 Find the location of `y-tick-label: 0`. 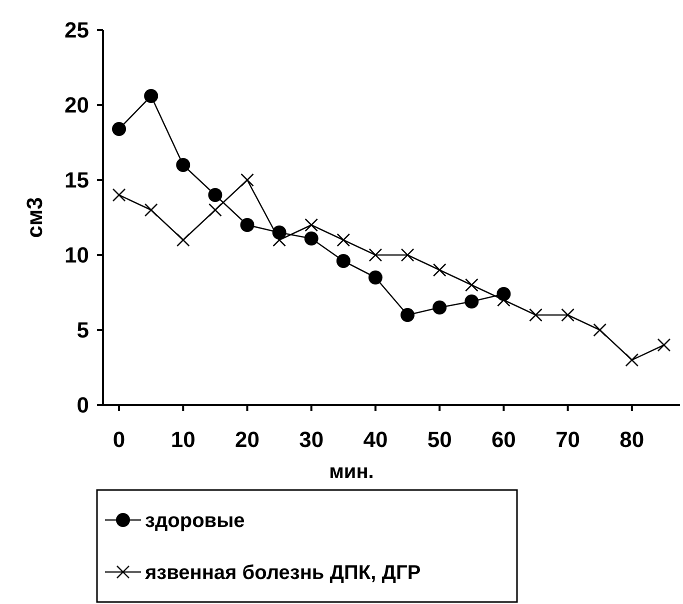

y-tick-label: 0 is located at coordinates (82, 405).